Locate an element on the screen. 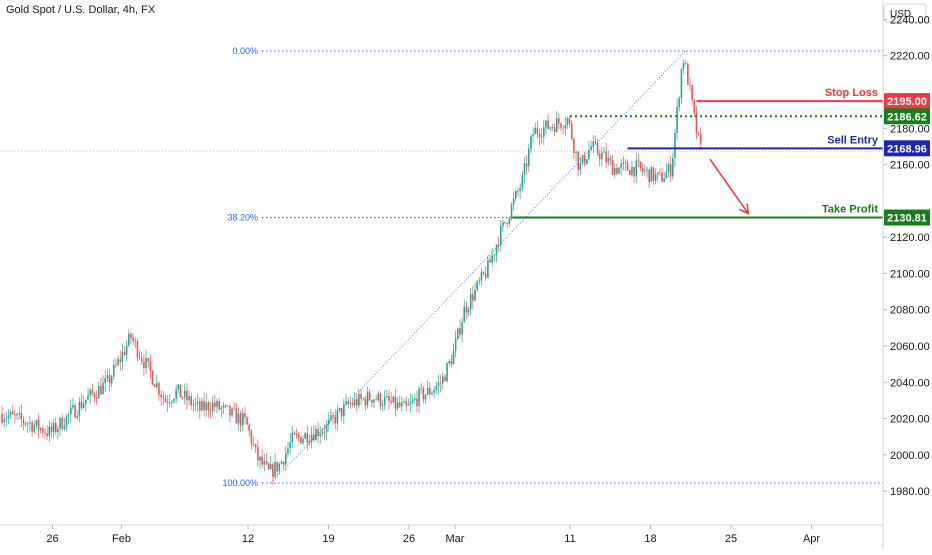 Image resolution: width=932 pixels, height=555 pixels. arrow-head is located at coordinates (744, 209).